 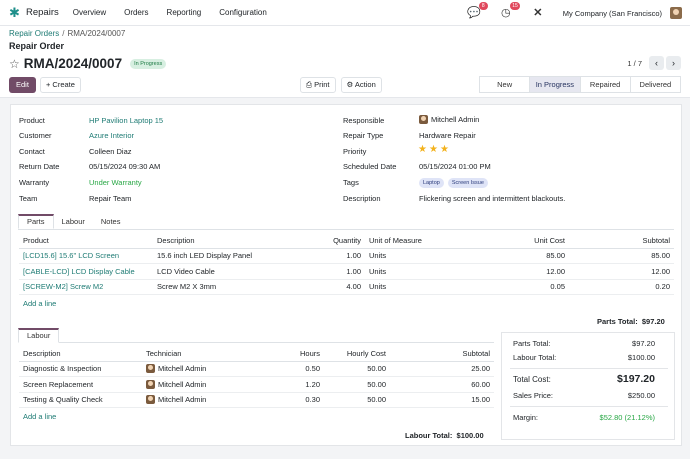 What do you see at coordinates (656, 63) in the screenshot?
I see `pager-previous-button: ‹` at bounding box center [656, 63].